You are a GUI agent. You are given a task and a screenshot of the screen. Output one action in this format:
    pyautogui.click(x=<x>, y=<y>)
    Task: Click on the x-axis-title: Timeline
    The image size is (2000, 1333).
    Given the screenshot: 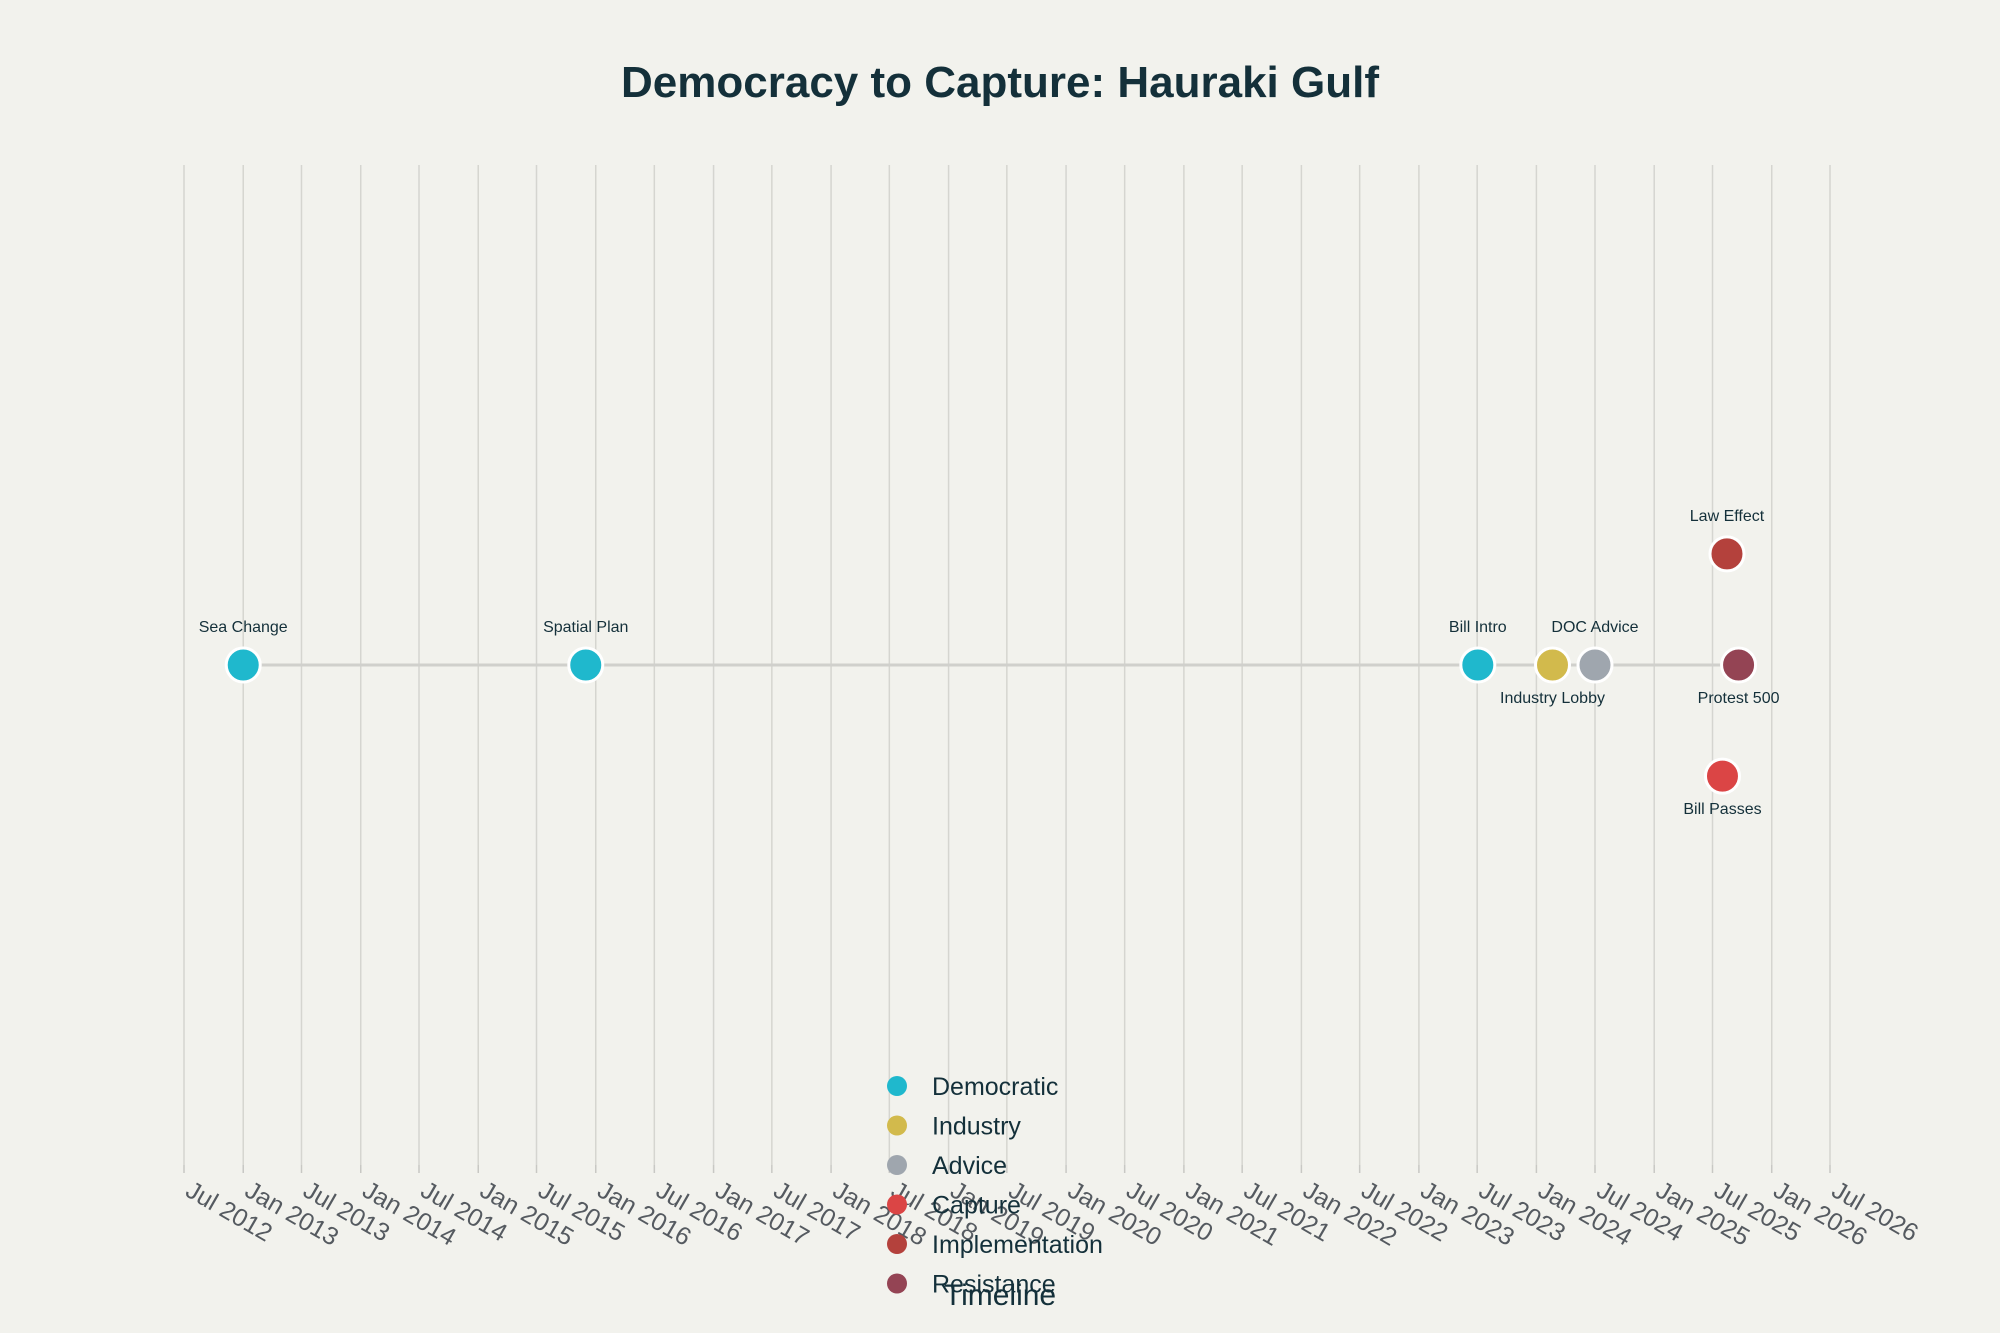 What is the action you would take?
    pyautogui.click(x=1000, y=1295)
    